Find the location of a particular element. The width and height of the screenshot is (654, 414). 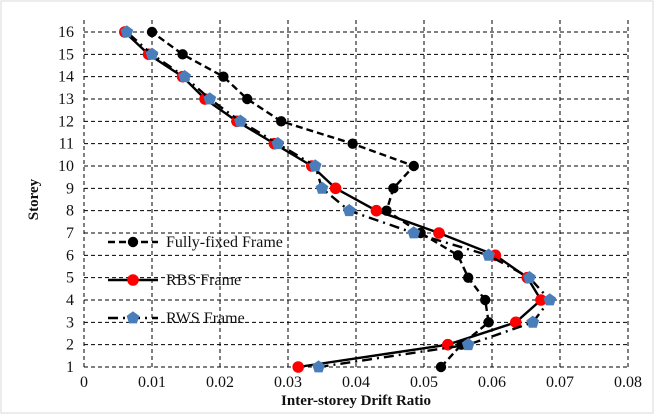

y-tick-label: 6 is located at coordinates (70, 255).